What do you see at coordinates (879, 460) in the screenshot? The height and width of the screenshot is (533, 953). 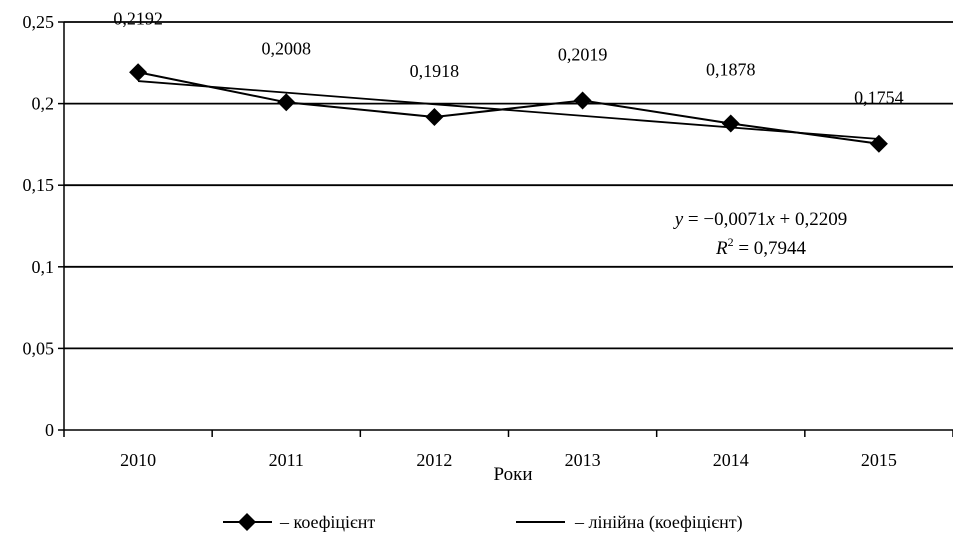 I see `x-tick-label: 2015` at bounding box center [879, 460].